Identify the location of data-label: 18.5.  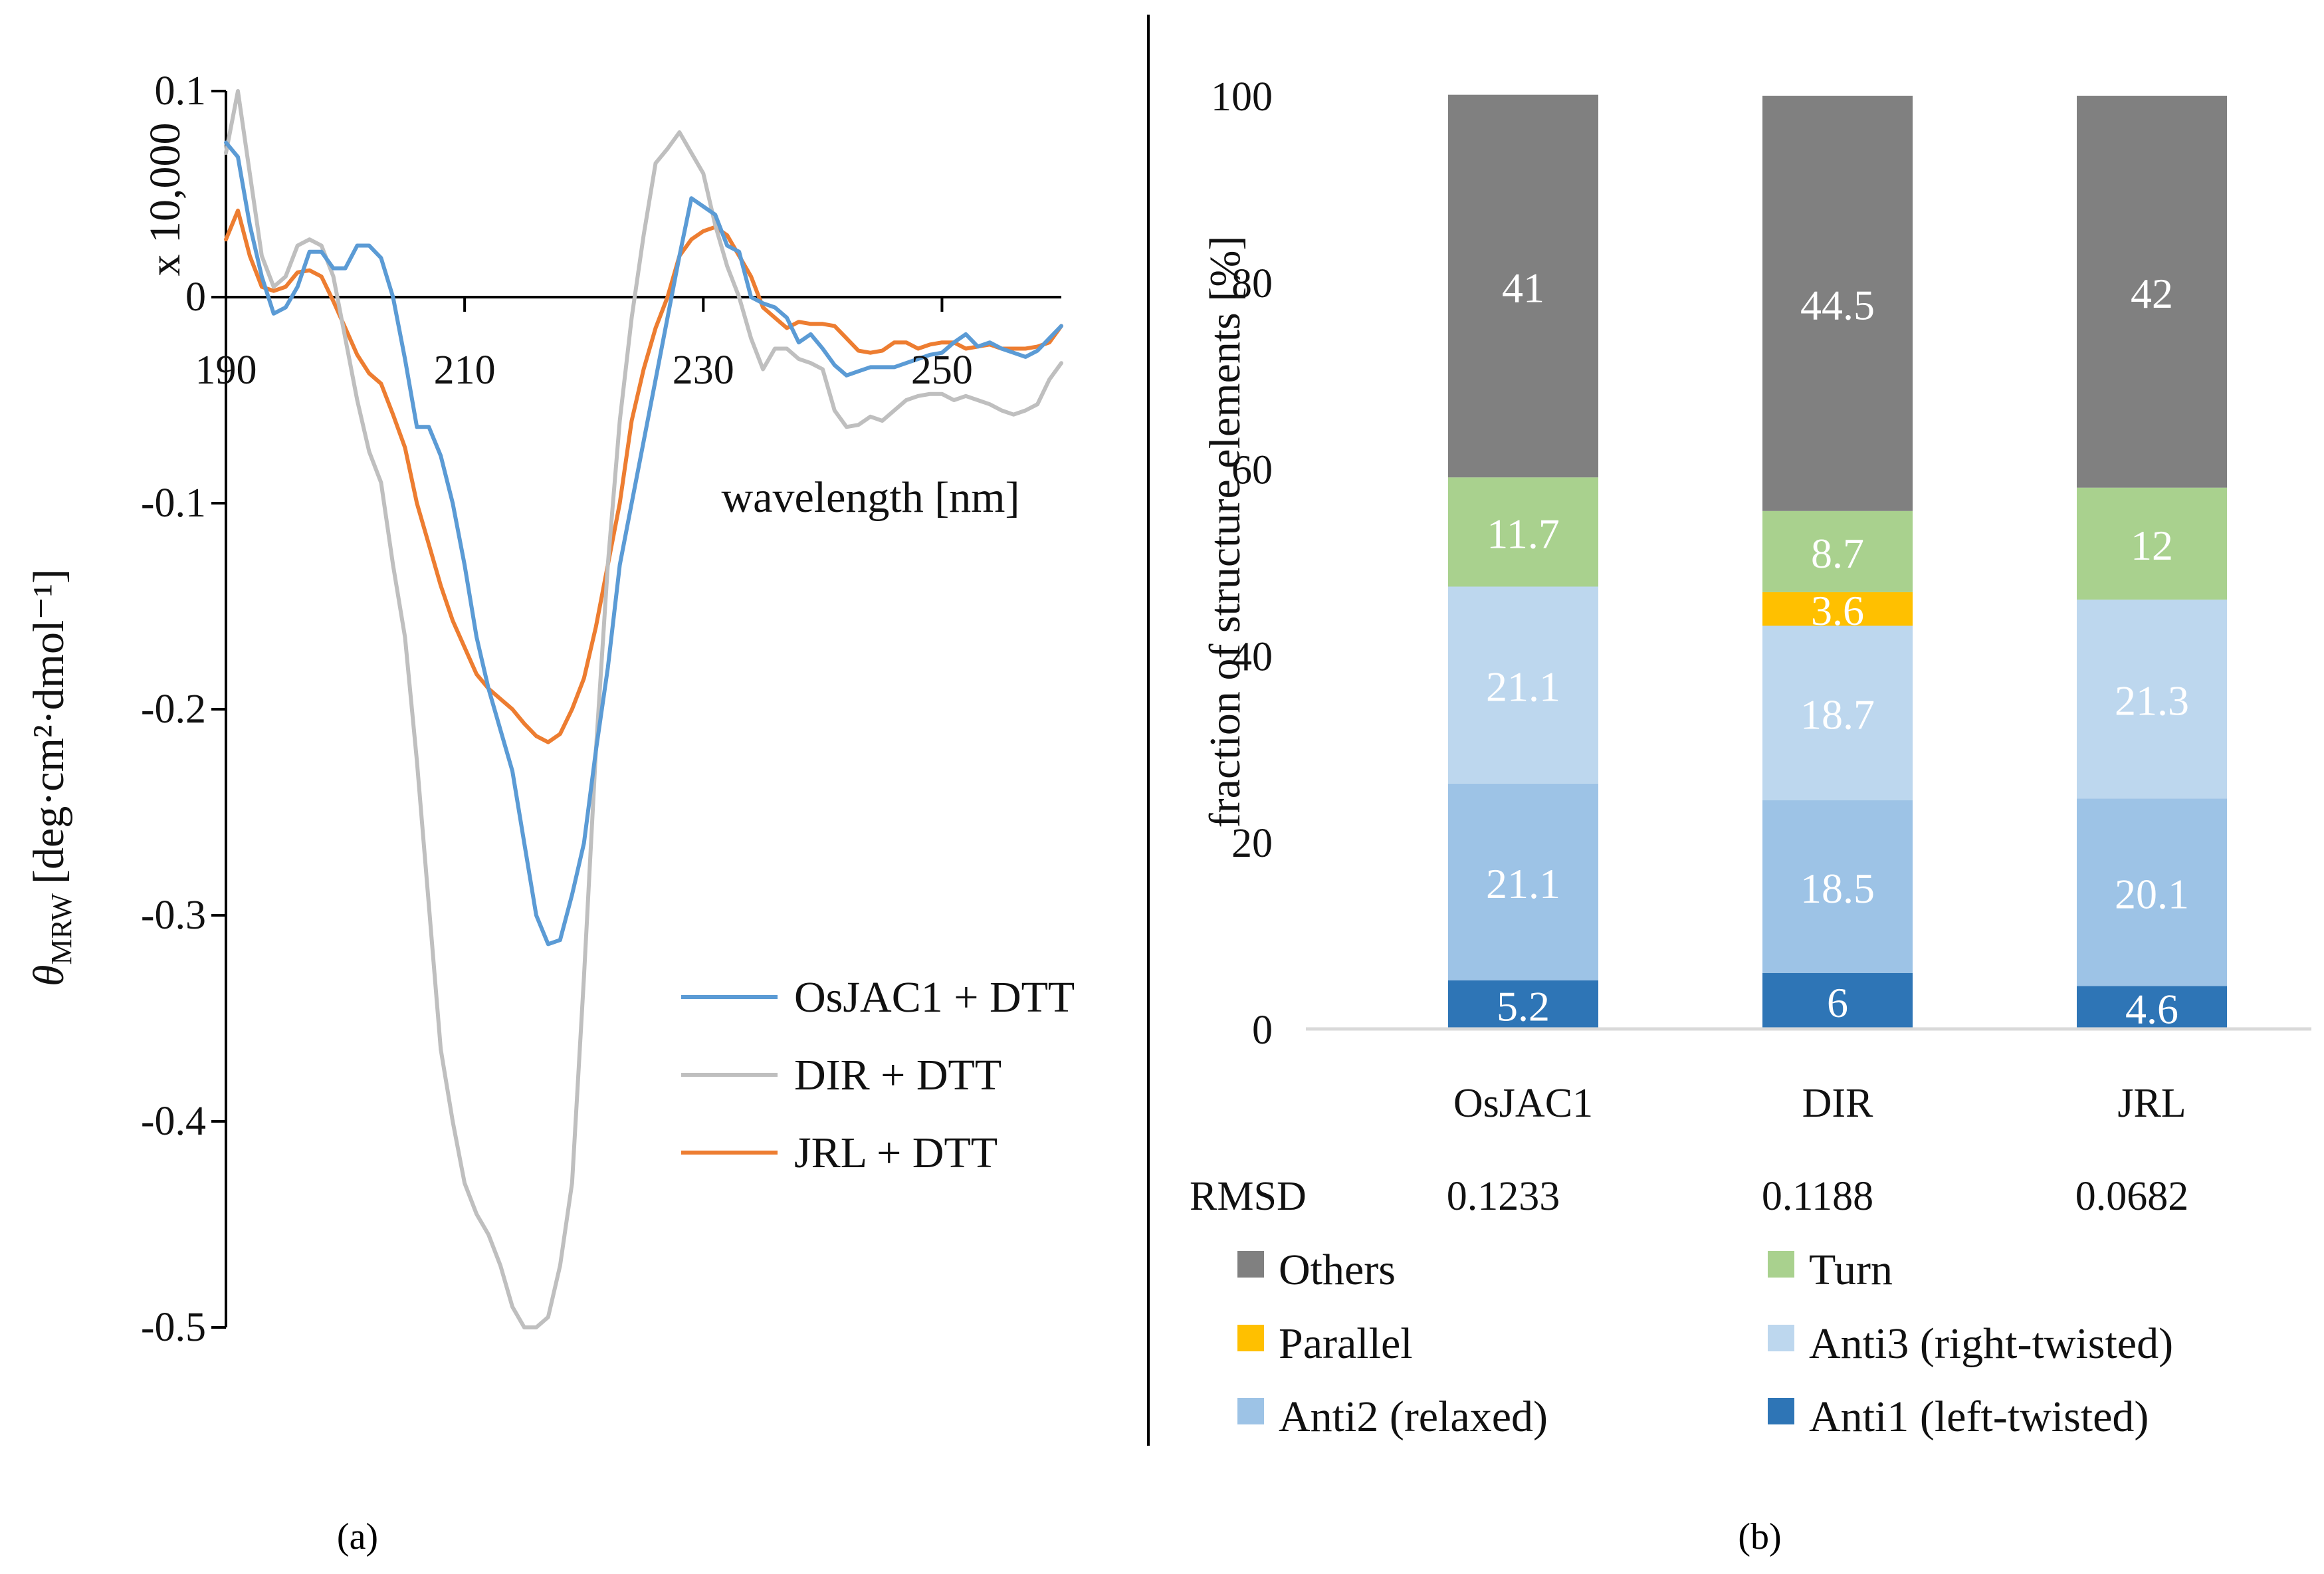
(1837, 888).